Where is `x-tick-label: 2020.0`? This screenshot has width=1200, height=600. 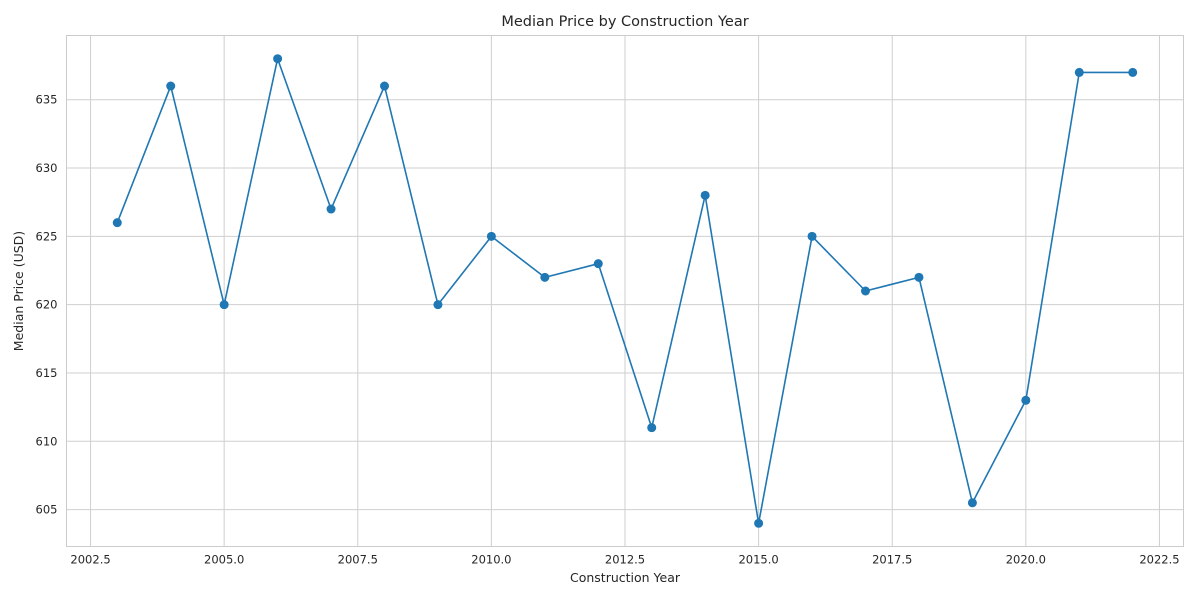
x-tick-label: 2020.0 is located at coordinates (1026, 560).